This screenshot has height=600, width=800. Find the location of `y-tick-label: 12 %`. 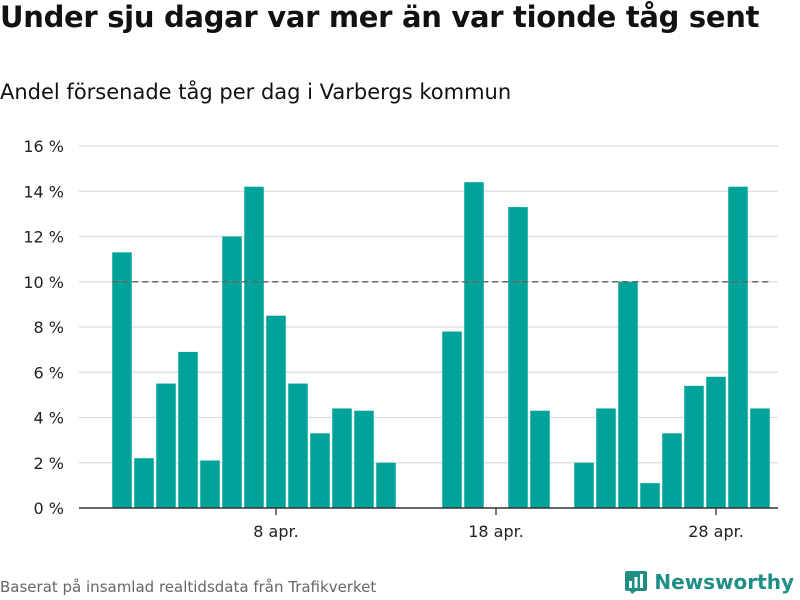

y-tick-label: 12 % is located at coordinates (43, 237).